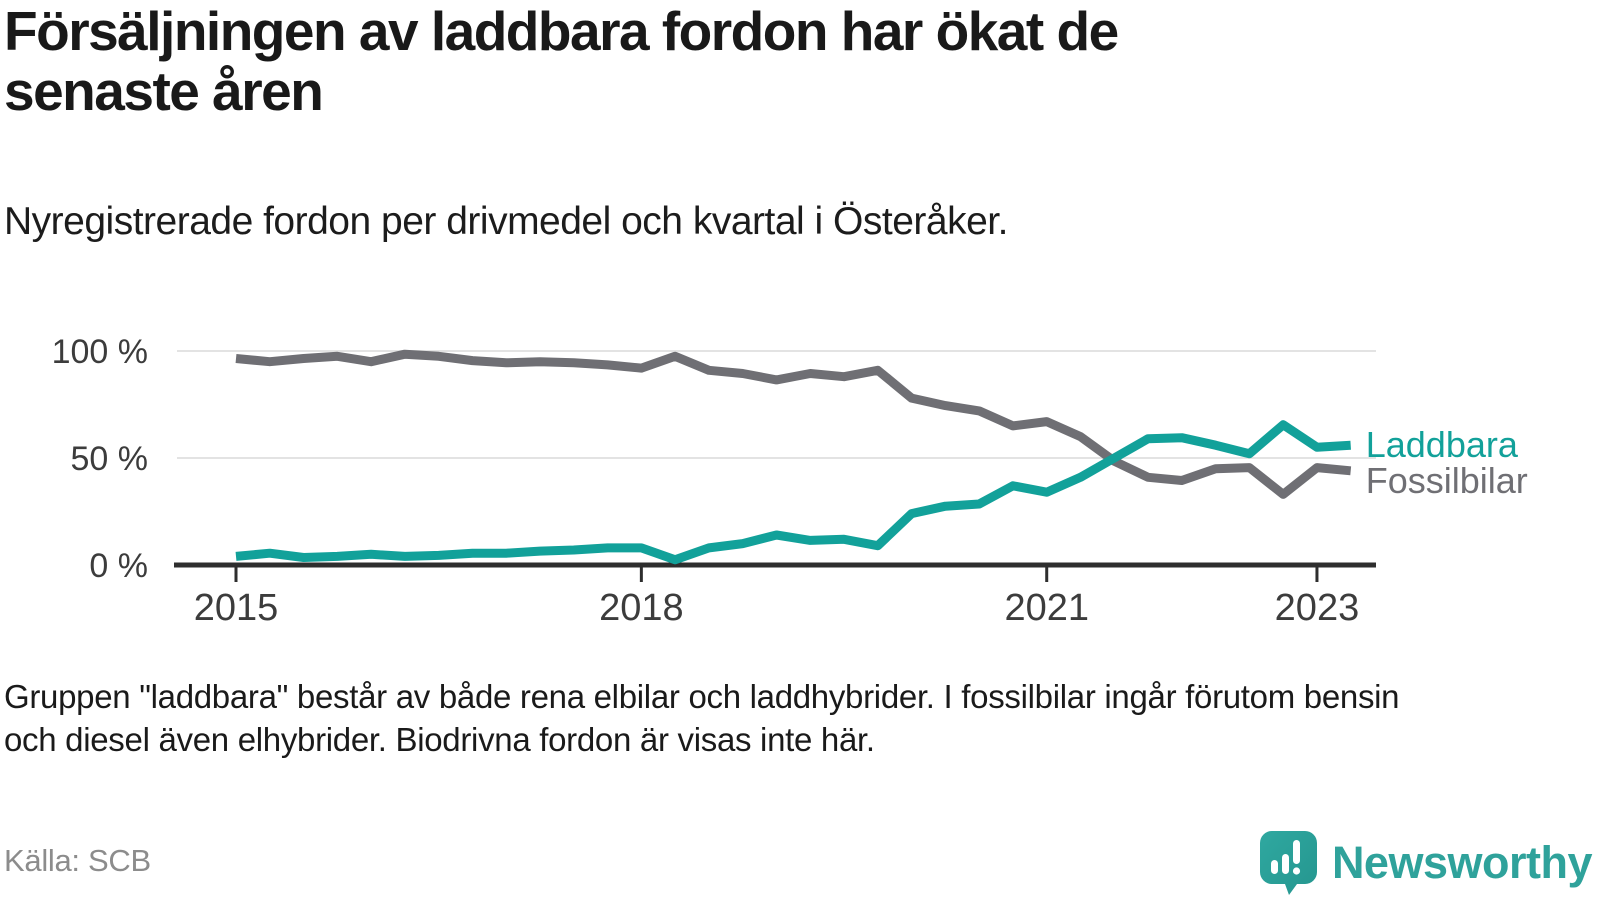 Image resolution: width=1600 pixels, height=900 pixels. I want to click on y-axis-label-50: 50 %, so click(110, 459).